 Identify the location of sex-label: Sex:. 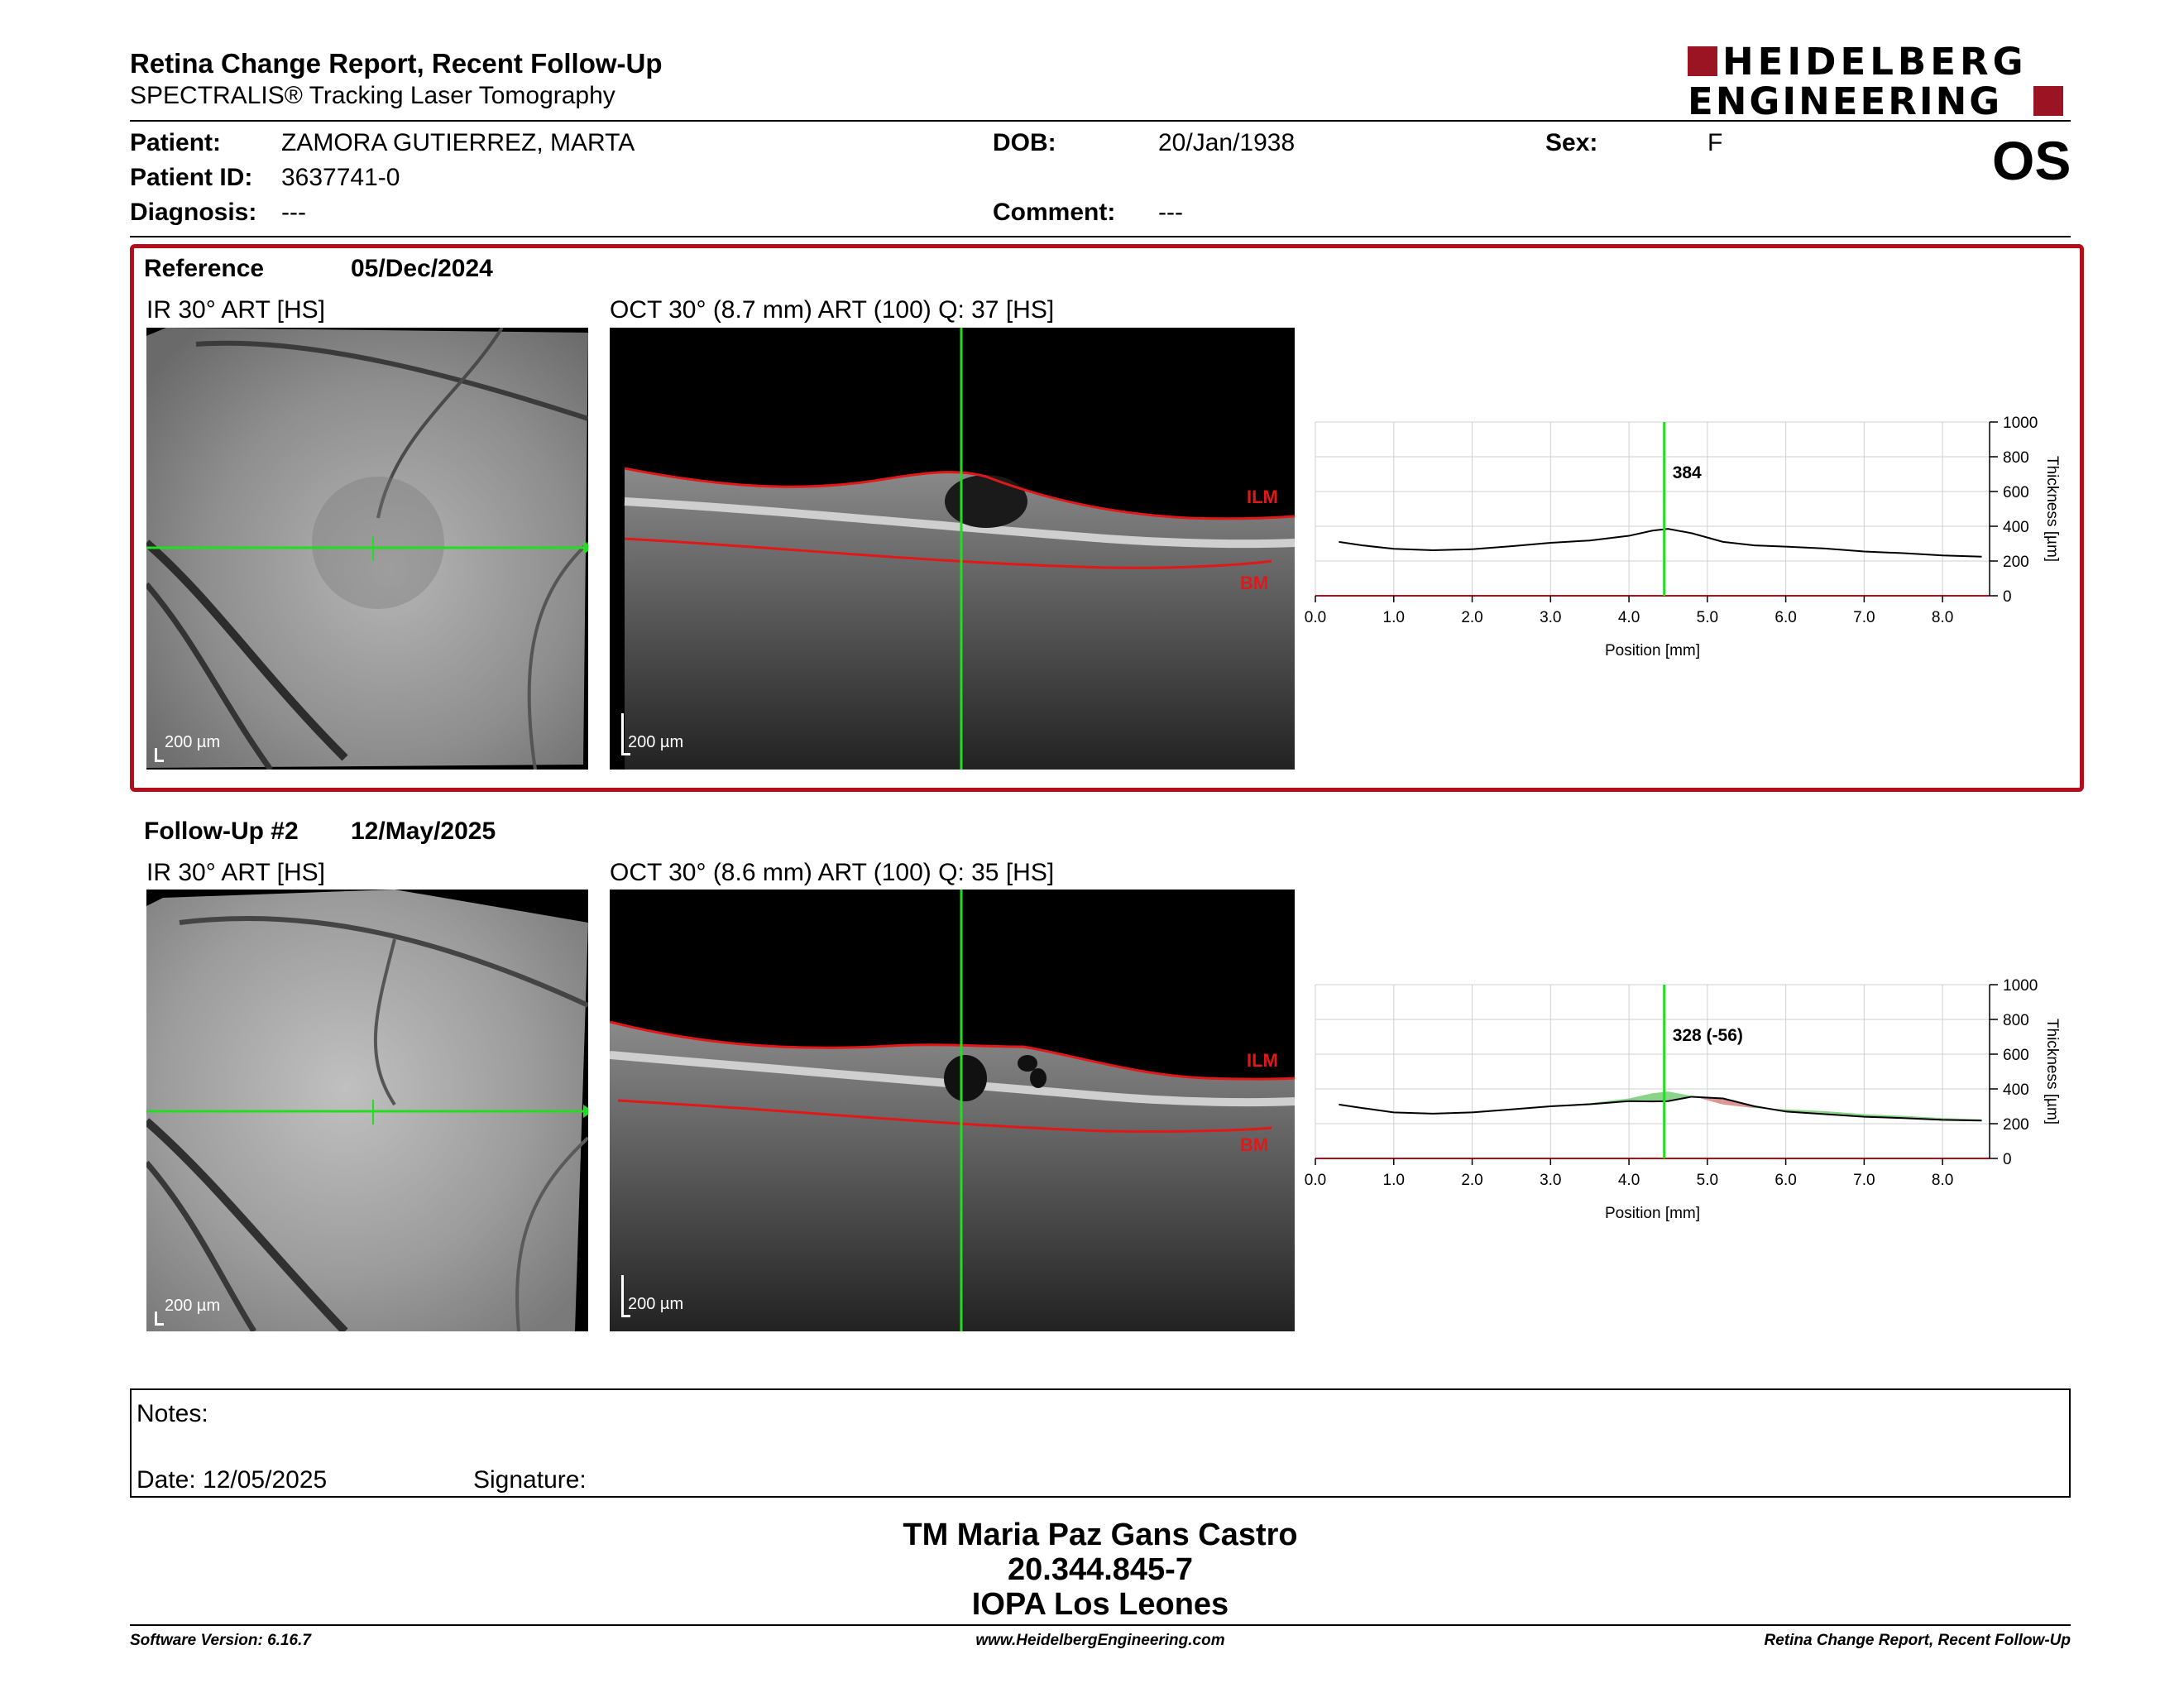
(1571, 142).